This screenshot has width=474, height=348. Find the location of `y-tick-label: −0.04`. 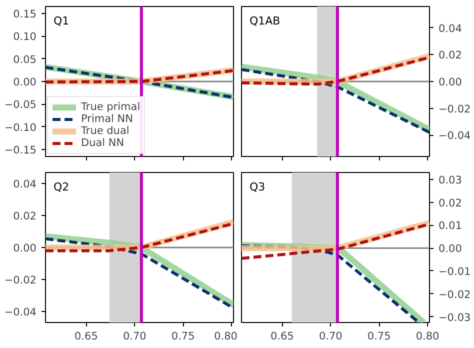

y-tick-label: −0.04 is located at coordinates (20, 312).